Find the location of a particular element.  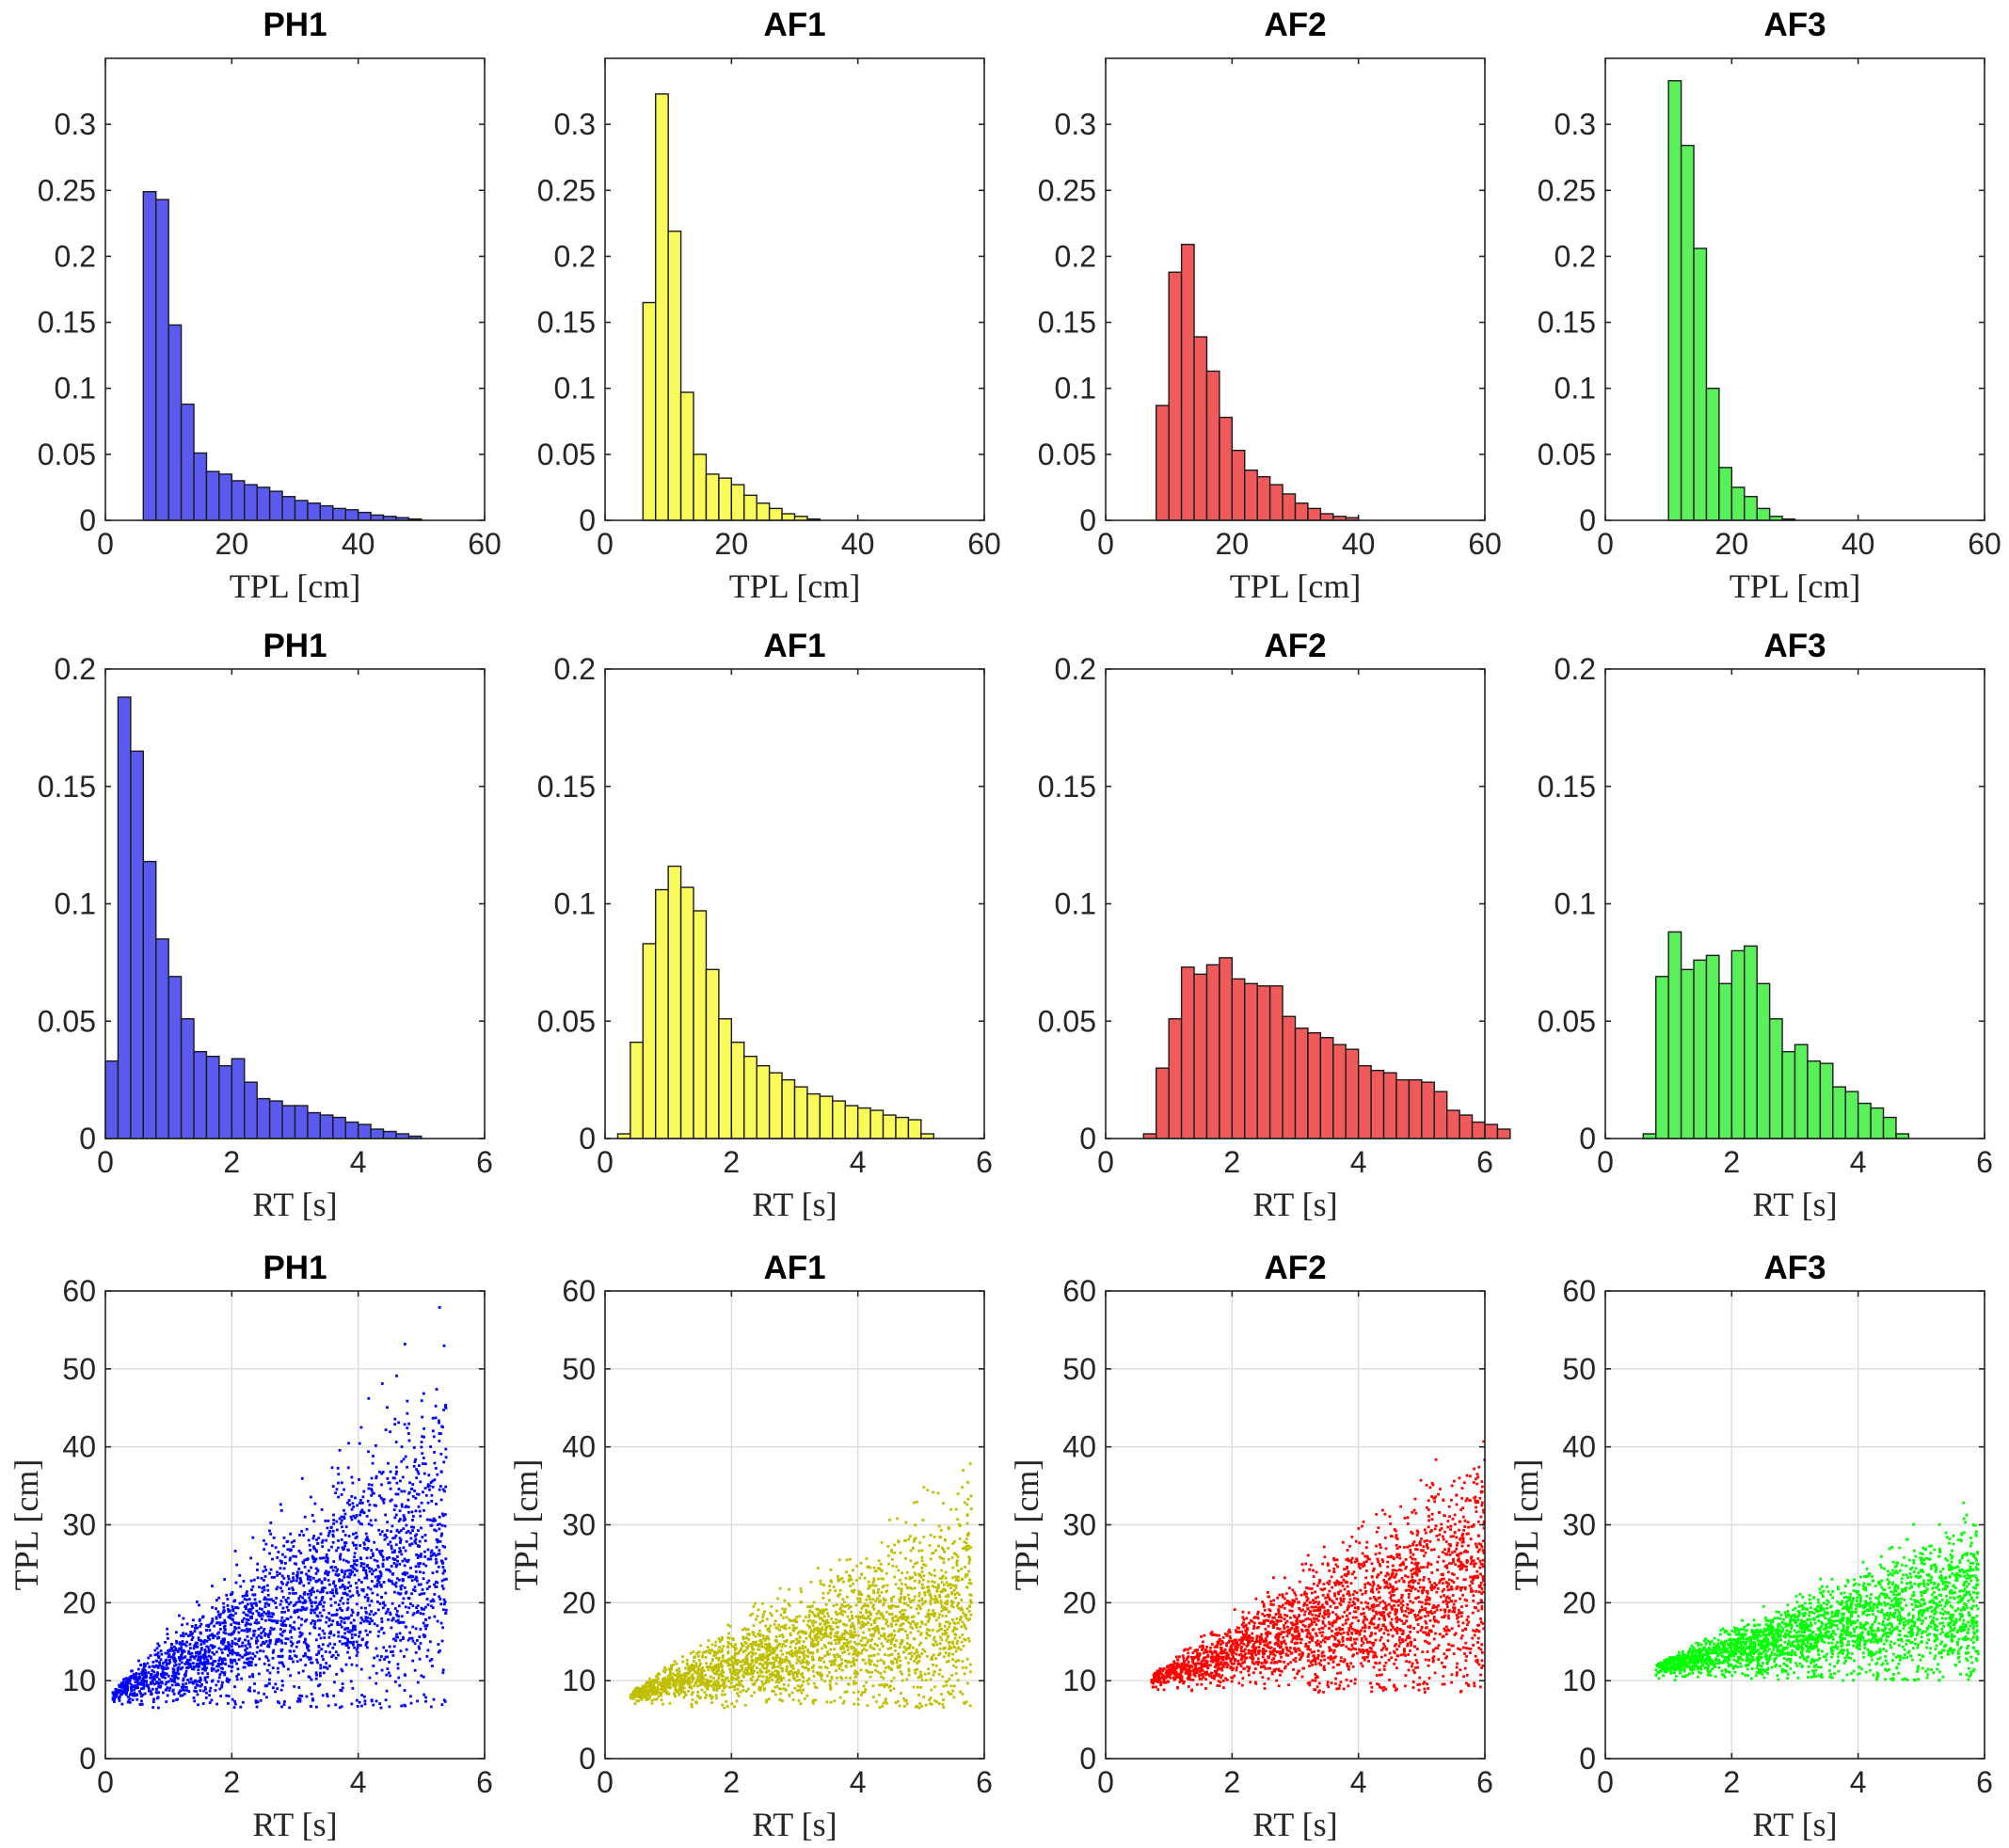

y-tick-label: 0.25 is located at coordinates (566, 190).